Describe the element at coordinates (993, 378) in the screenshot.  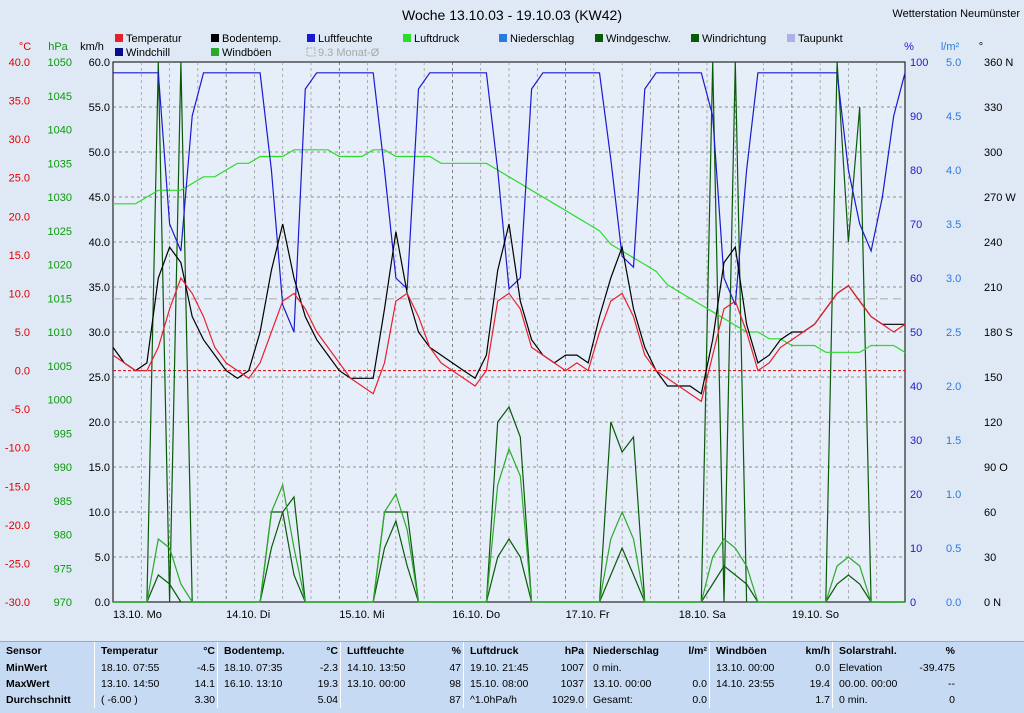
I see `direction-tick-label: 150` at that location.